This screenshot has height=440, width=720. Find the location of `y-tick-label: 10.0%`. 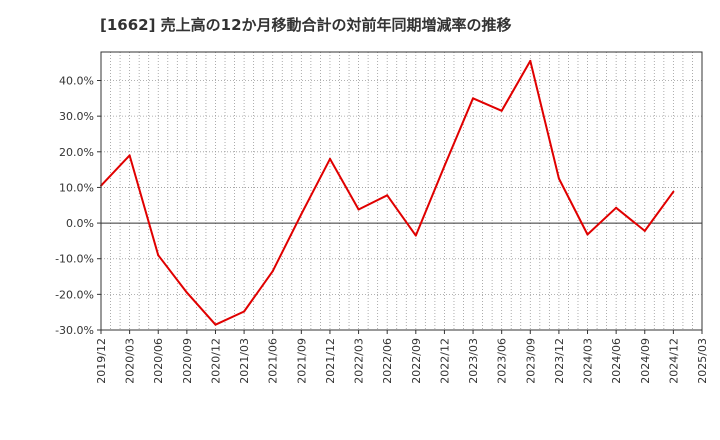

y-tick-label: 10.0% is located at coordinates (76, 187).